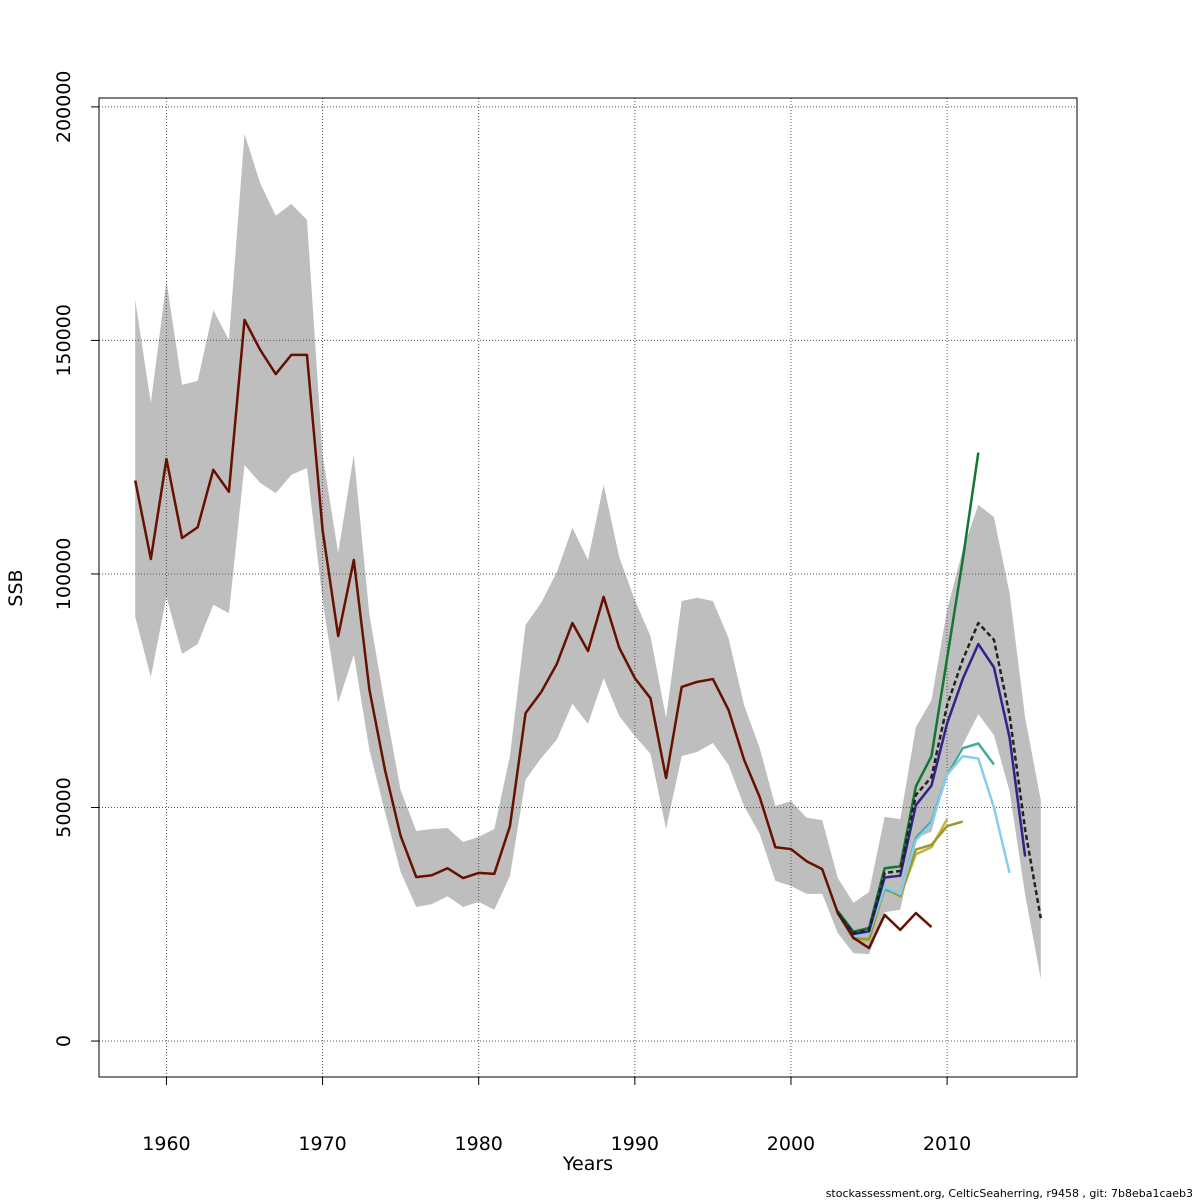 Image resolution: width=1200 pixels, height=1200 pixels. I want to click on x-tick-label: 2010, so click(947, 1144).